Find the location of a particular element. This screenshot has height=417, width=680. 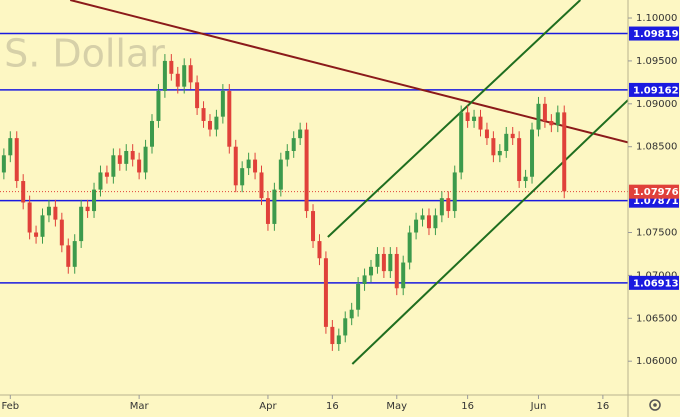

gear-center is located at coordinates (655, 405).